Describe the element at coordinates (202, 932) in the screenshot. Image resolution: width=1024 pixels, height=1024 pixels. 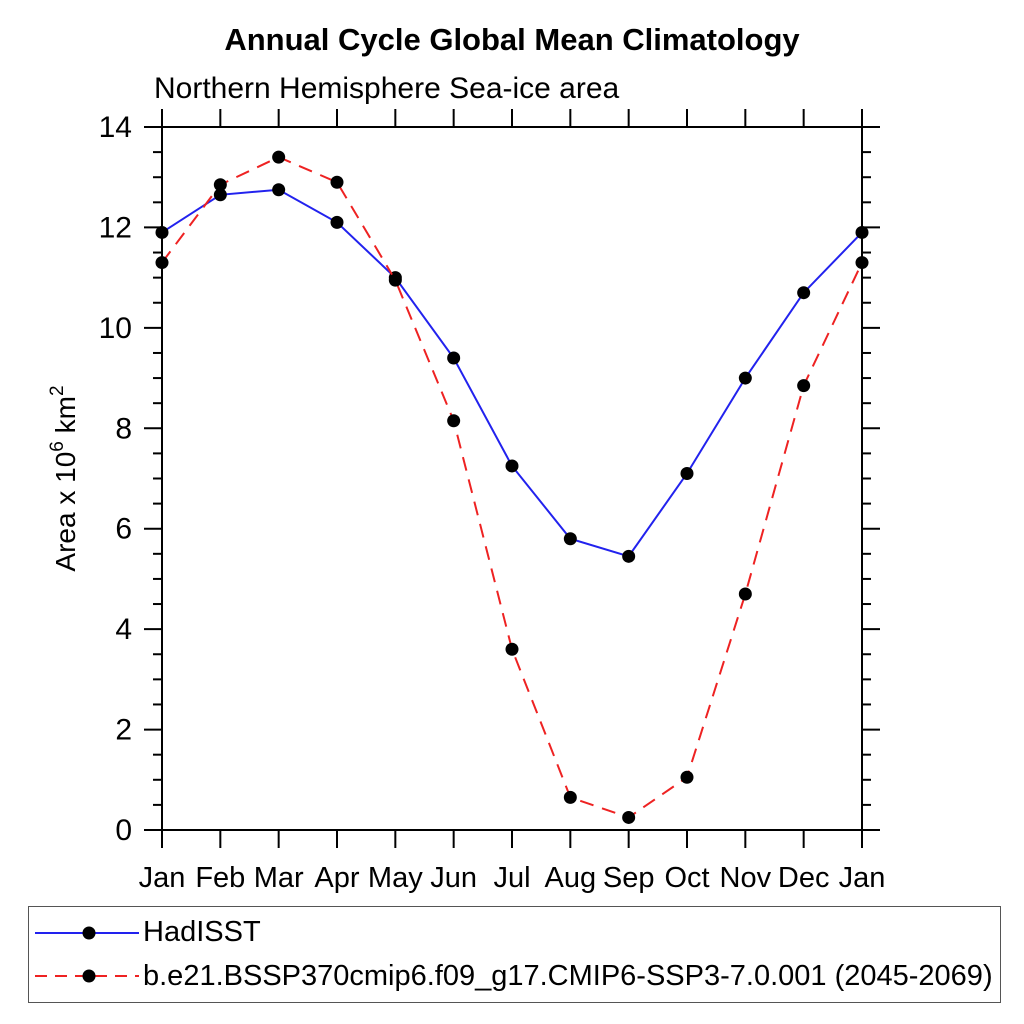
I see `legend-label-hadisst: HadISST` at that location.